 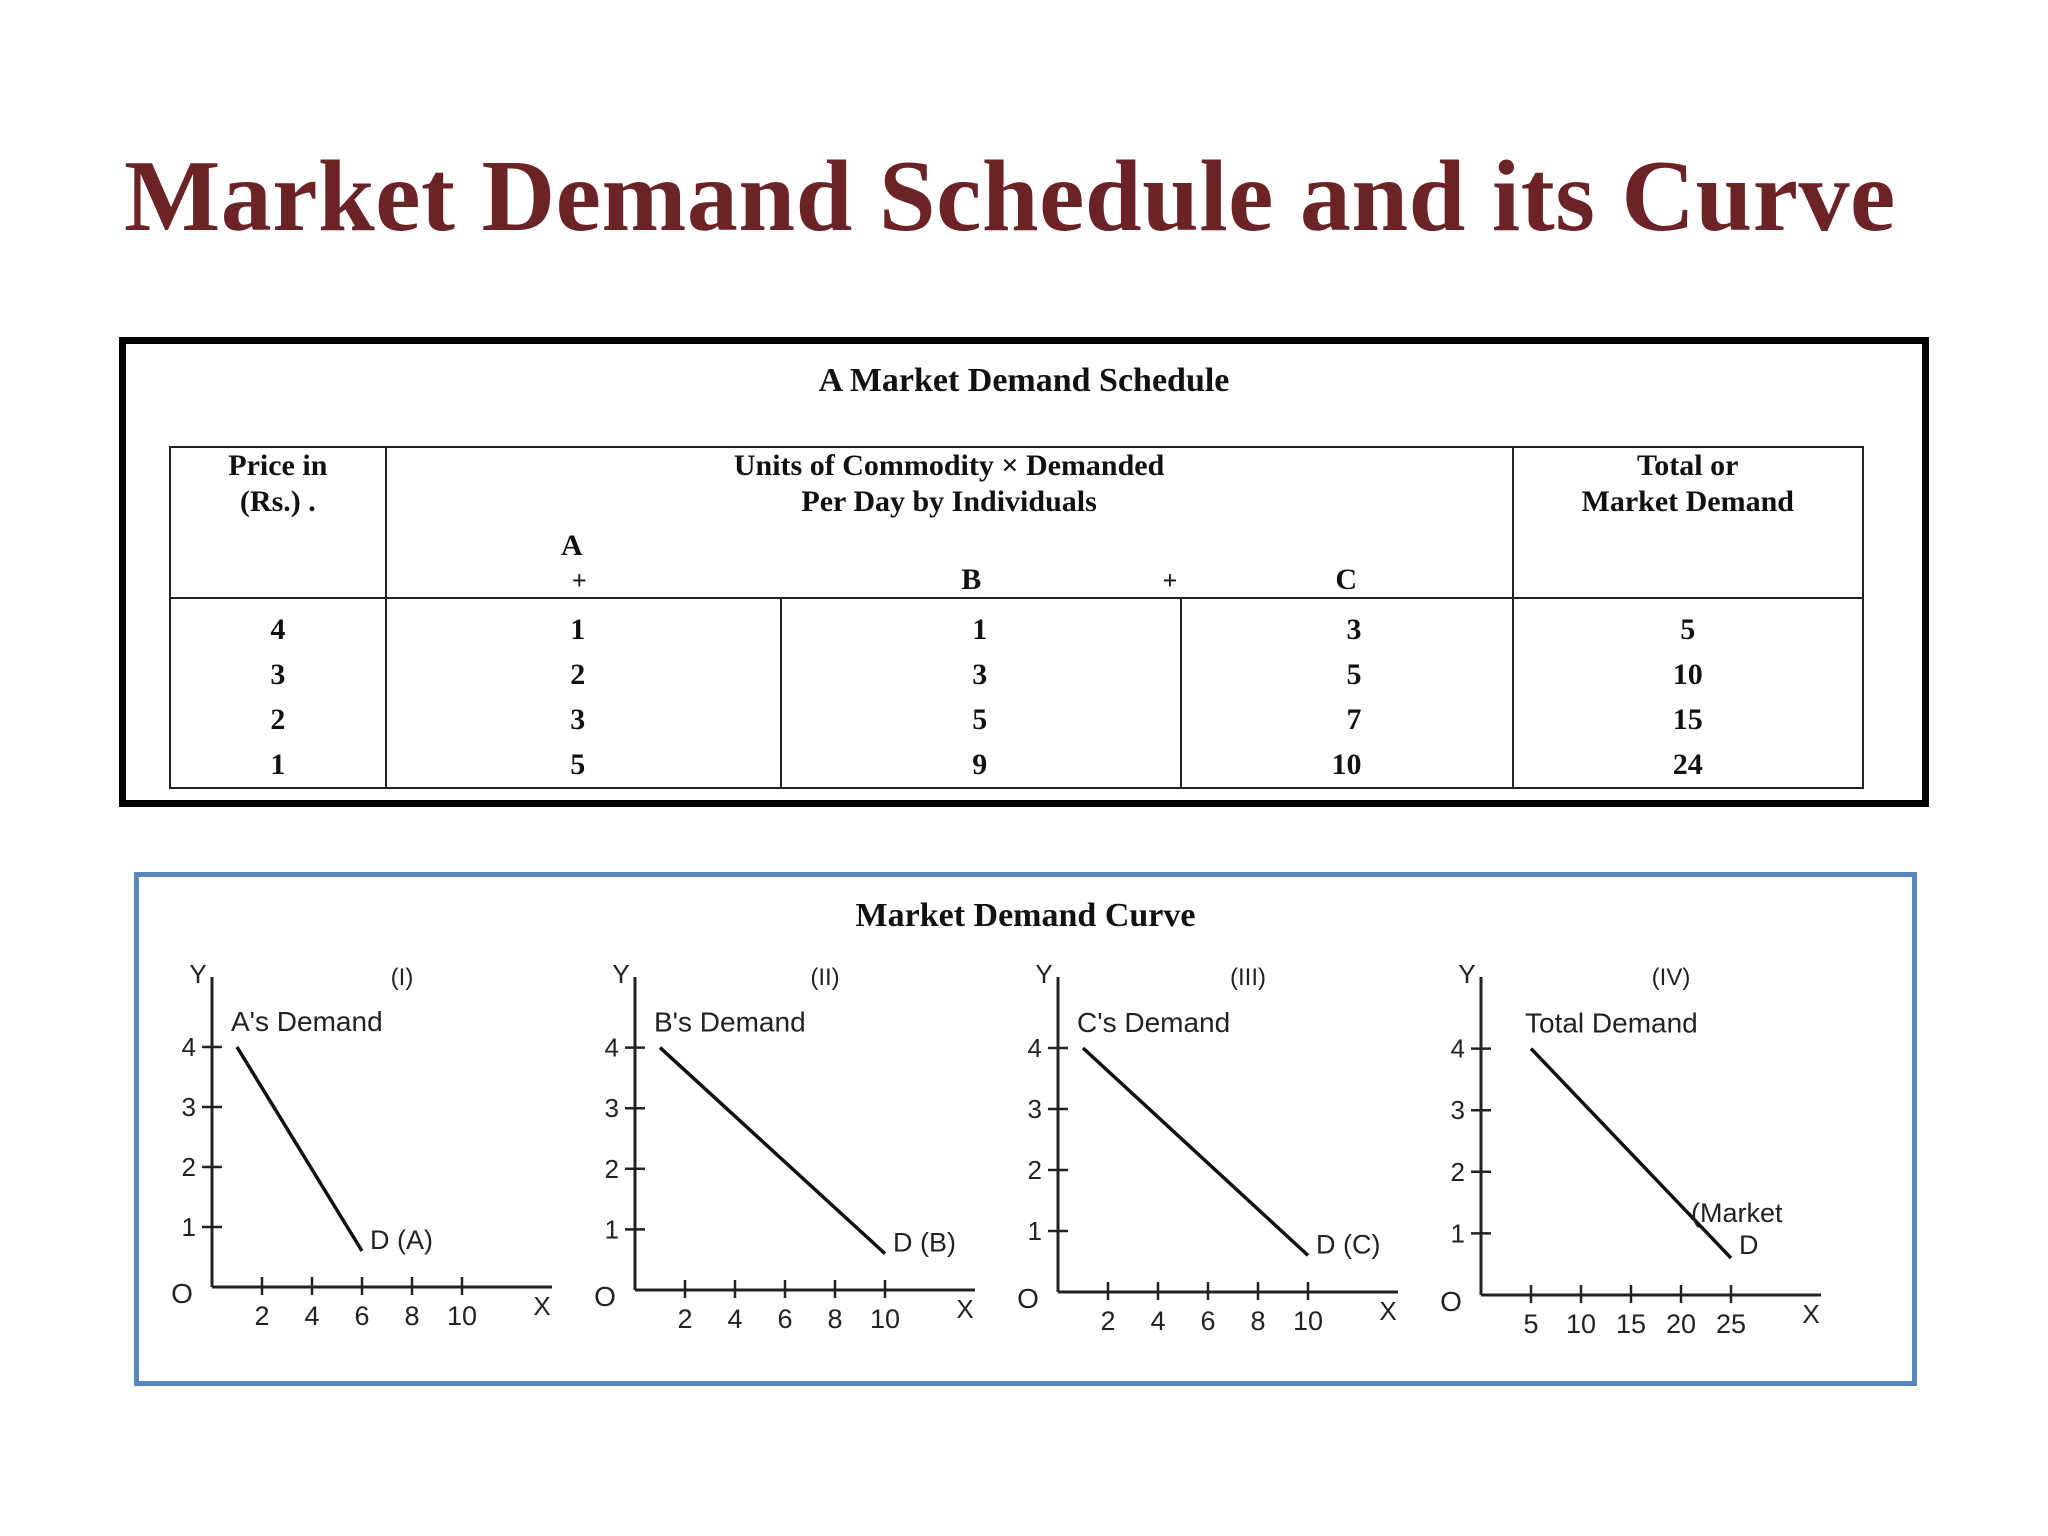 What do you see at coordinates (730, 1022) in the screenshot?
I see `curve-label: B's Demand` at bounding box center [730, 1022].